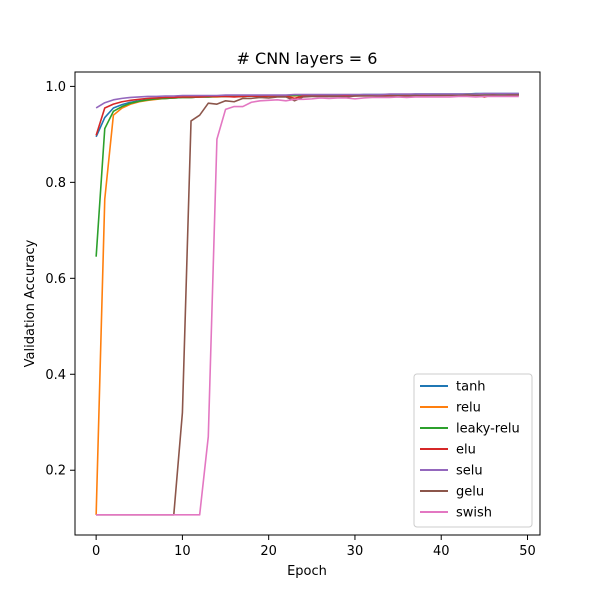 The image size is (600, 600). Describe the element at coordinates (468, 408) in the screenshot. I see `legend-label-relu: relu` at that location.